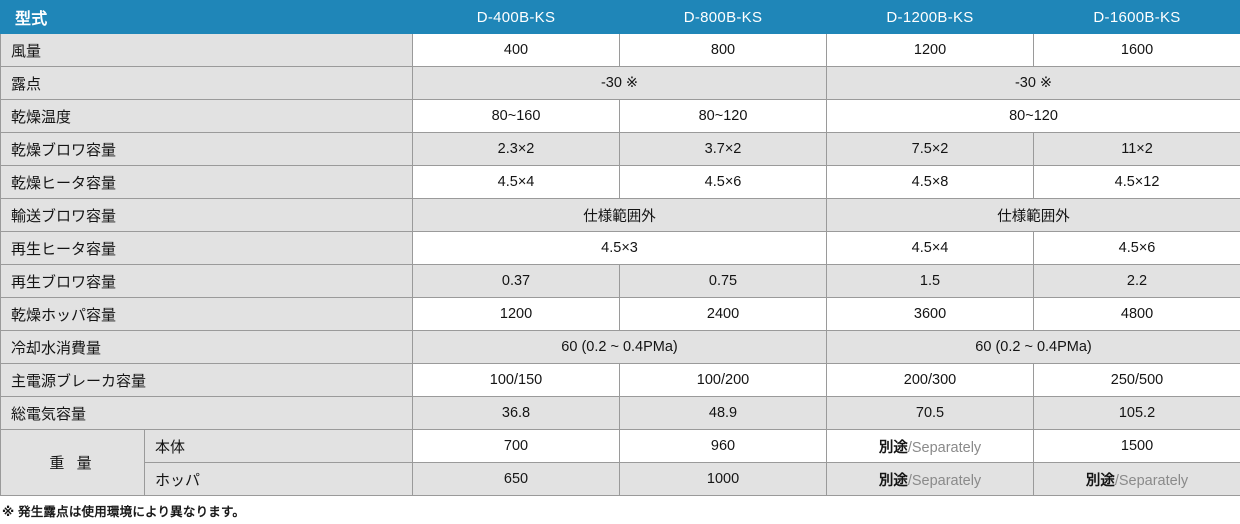 This screenshot has height=524, width=1240. Describe the element at coordinates (207, 50) in the screenshot. I see `row-label: 風量` at that location.